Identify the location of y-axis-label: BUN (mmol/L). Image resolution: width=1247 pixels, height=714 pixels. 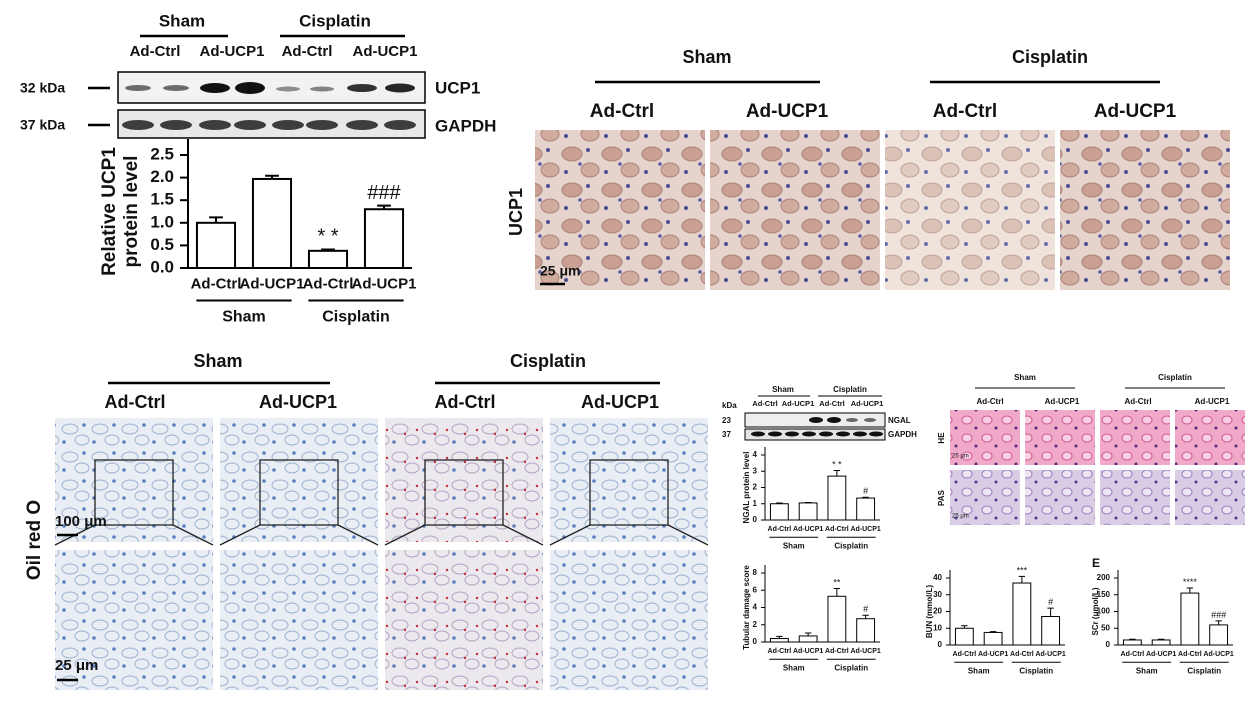
(929, 612).